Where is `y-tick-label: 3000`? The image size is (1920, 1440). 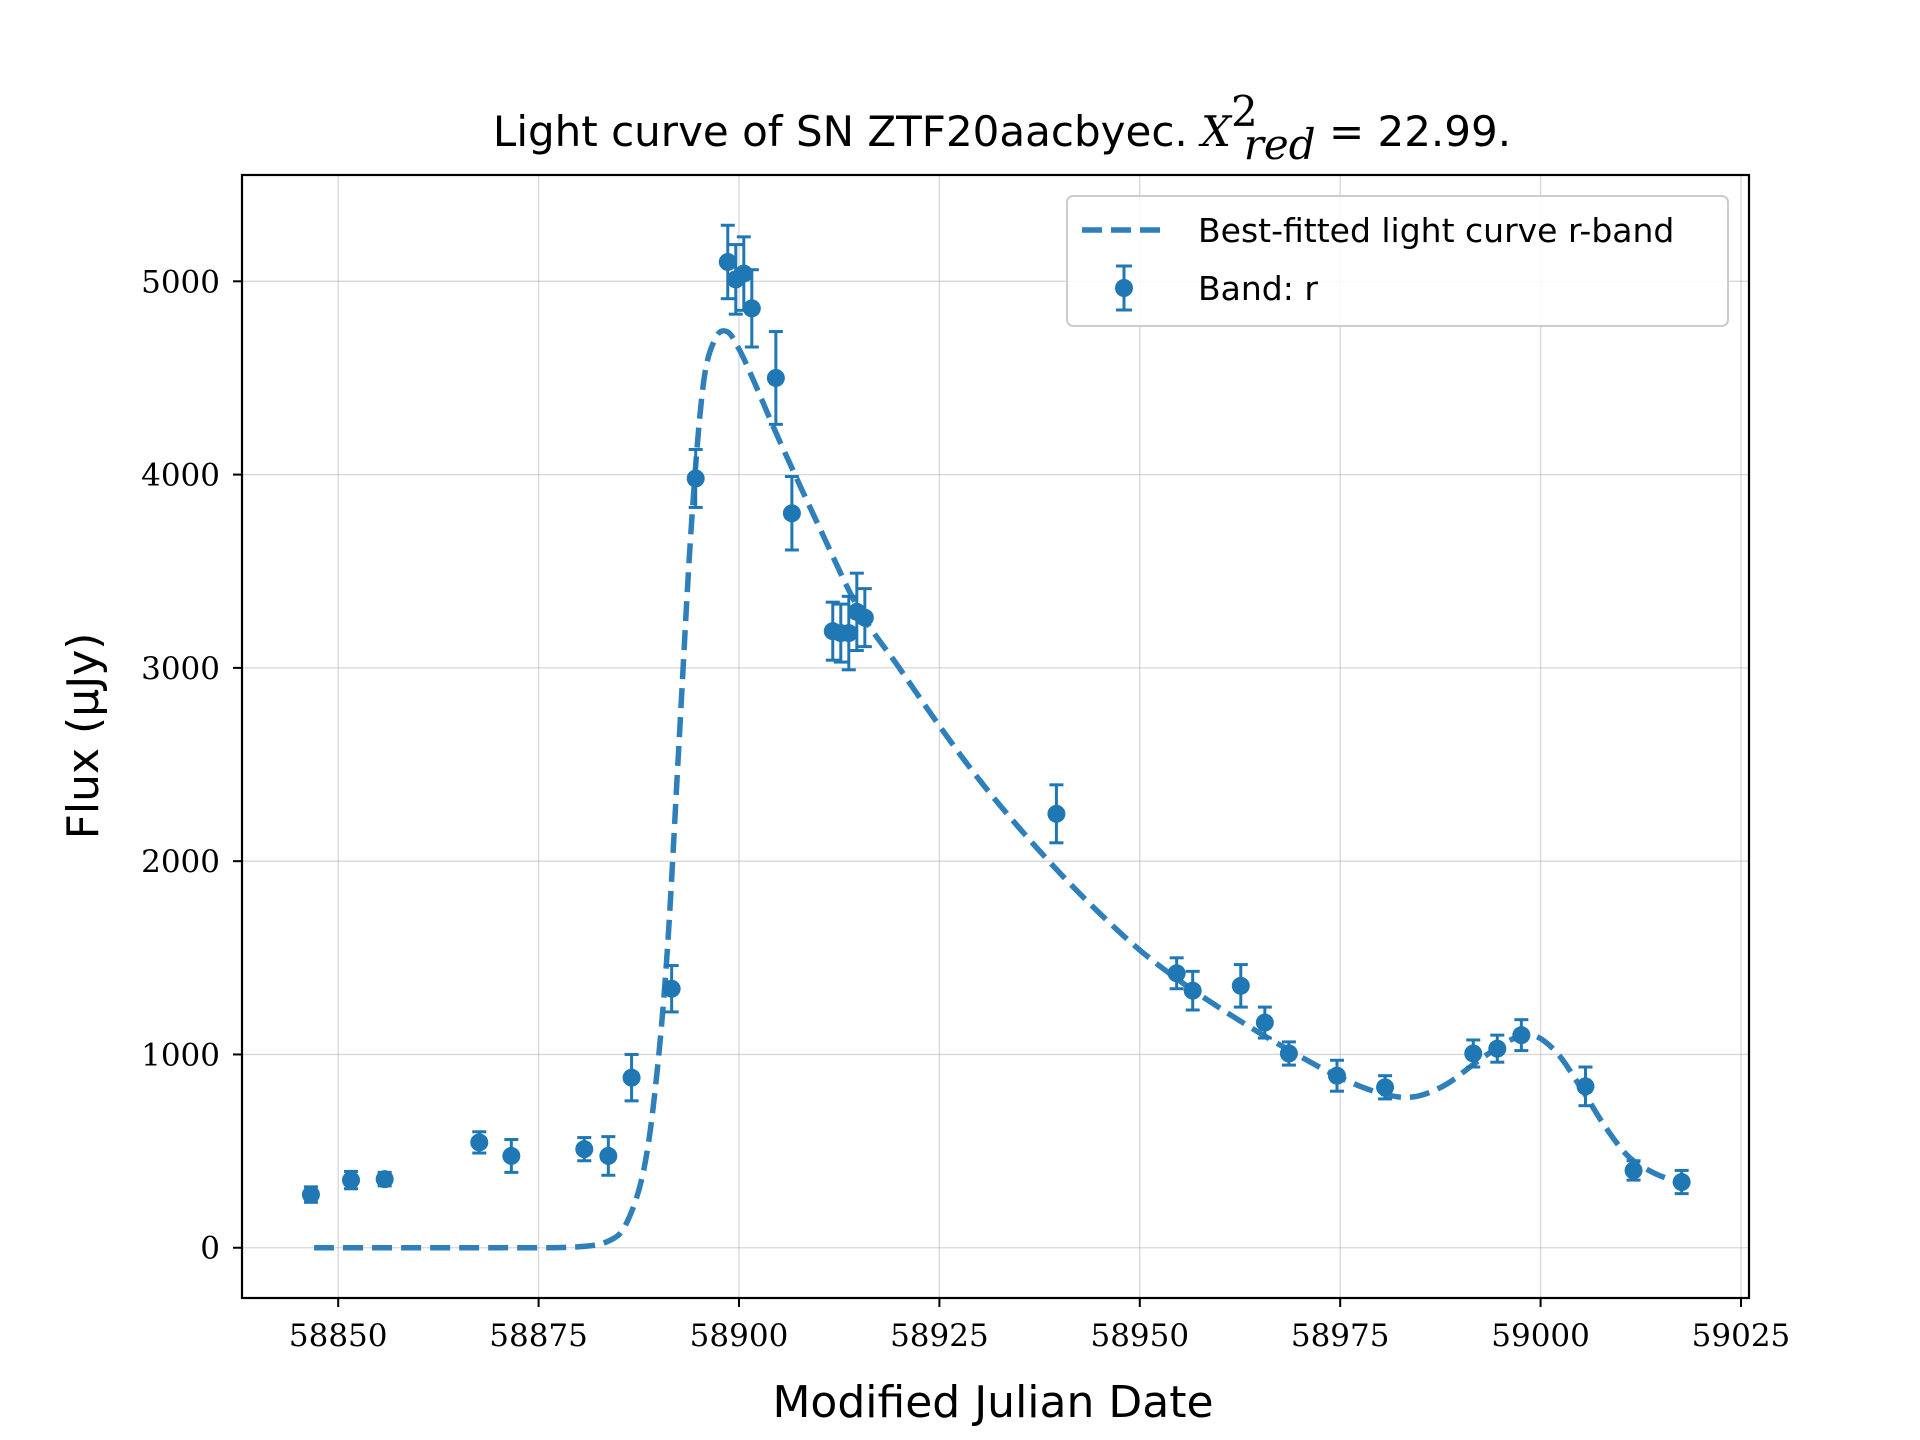 y-tick-label: 3000 is located at coordinates (180, 669).